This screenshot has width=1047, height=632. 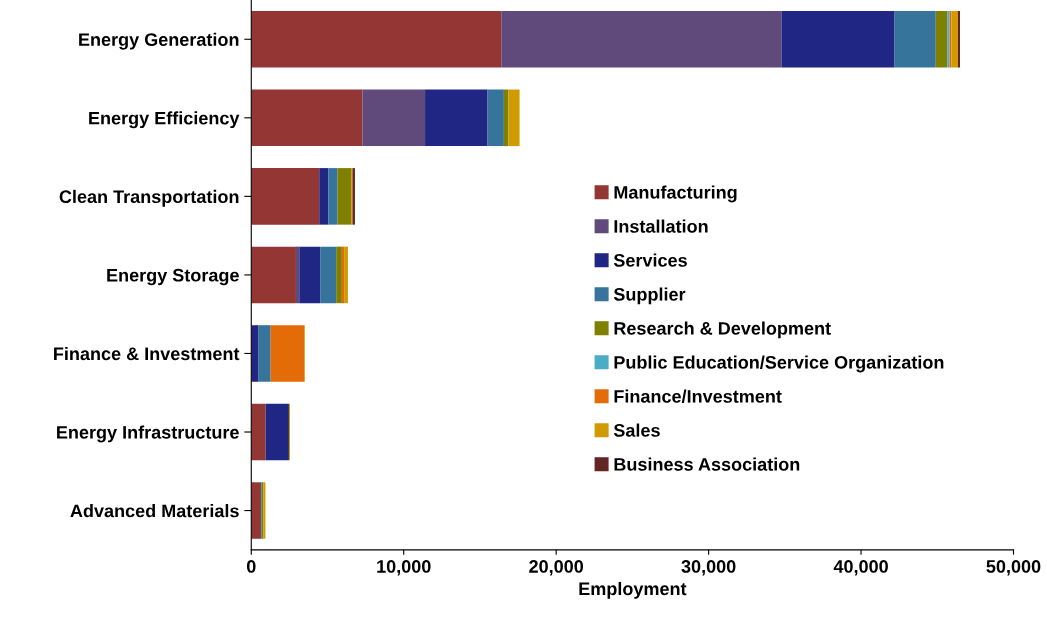 What do you see at coordinates (148, 434) in the screenshot?
I see `y-tick-label: Energy Infrastructure` at bounding box center [148, 434].